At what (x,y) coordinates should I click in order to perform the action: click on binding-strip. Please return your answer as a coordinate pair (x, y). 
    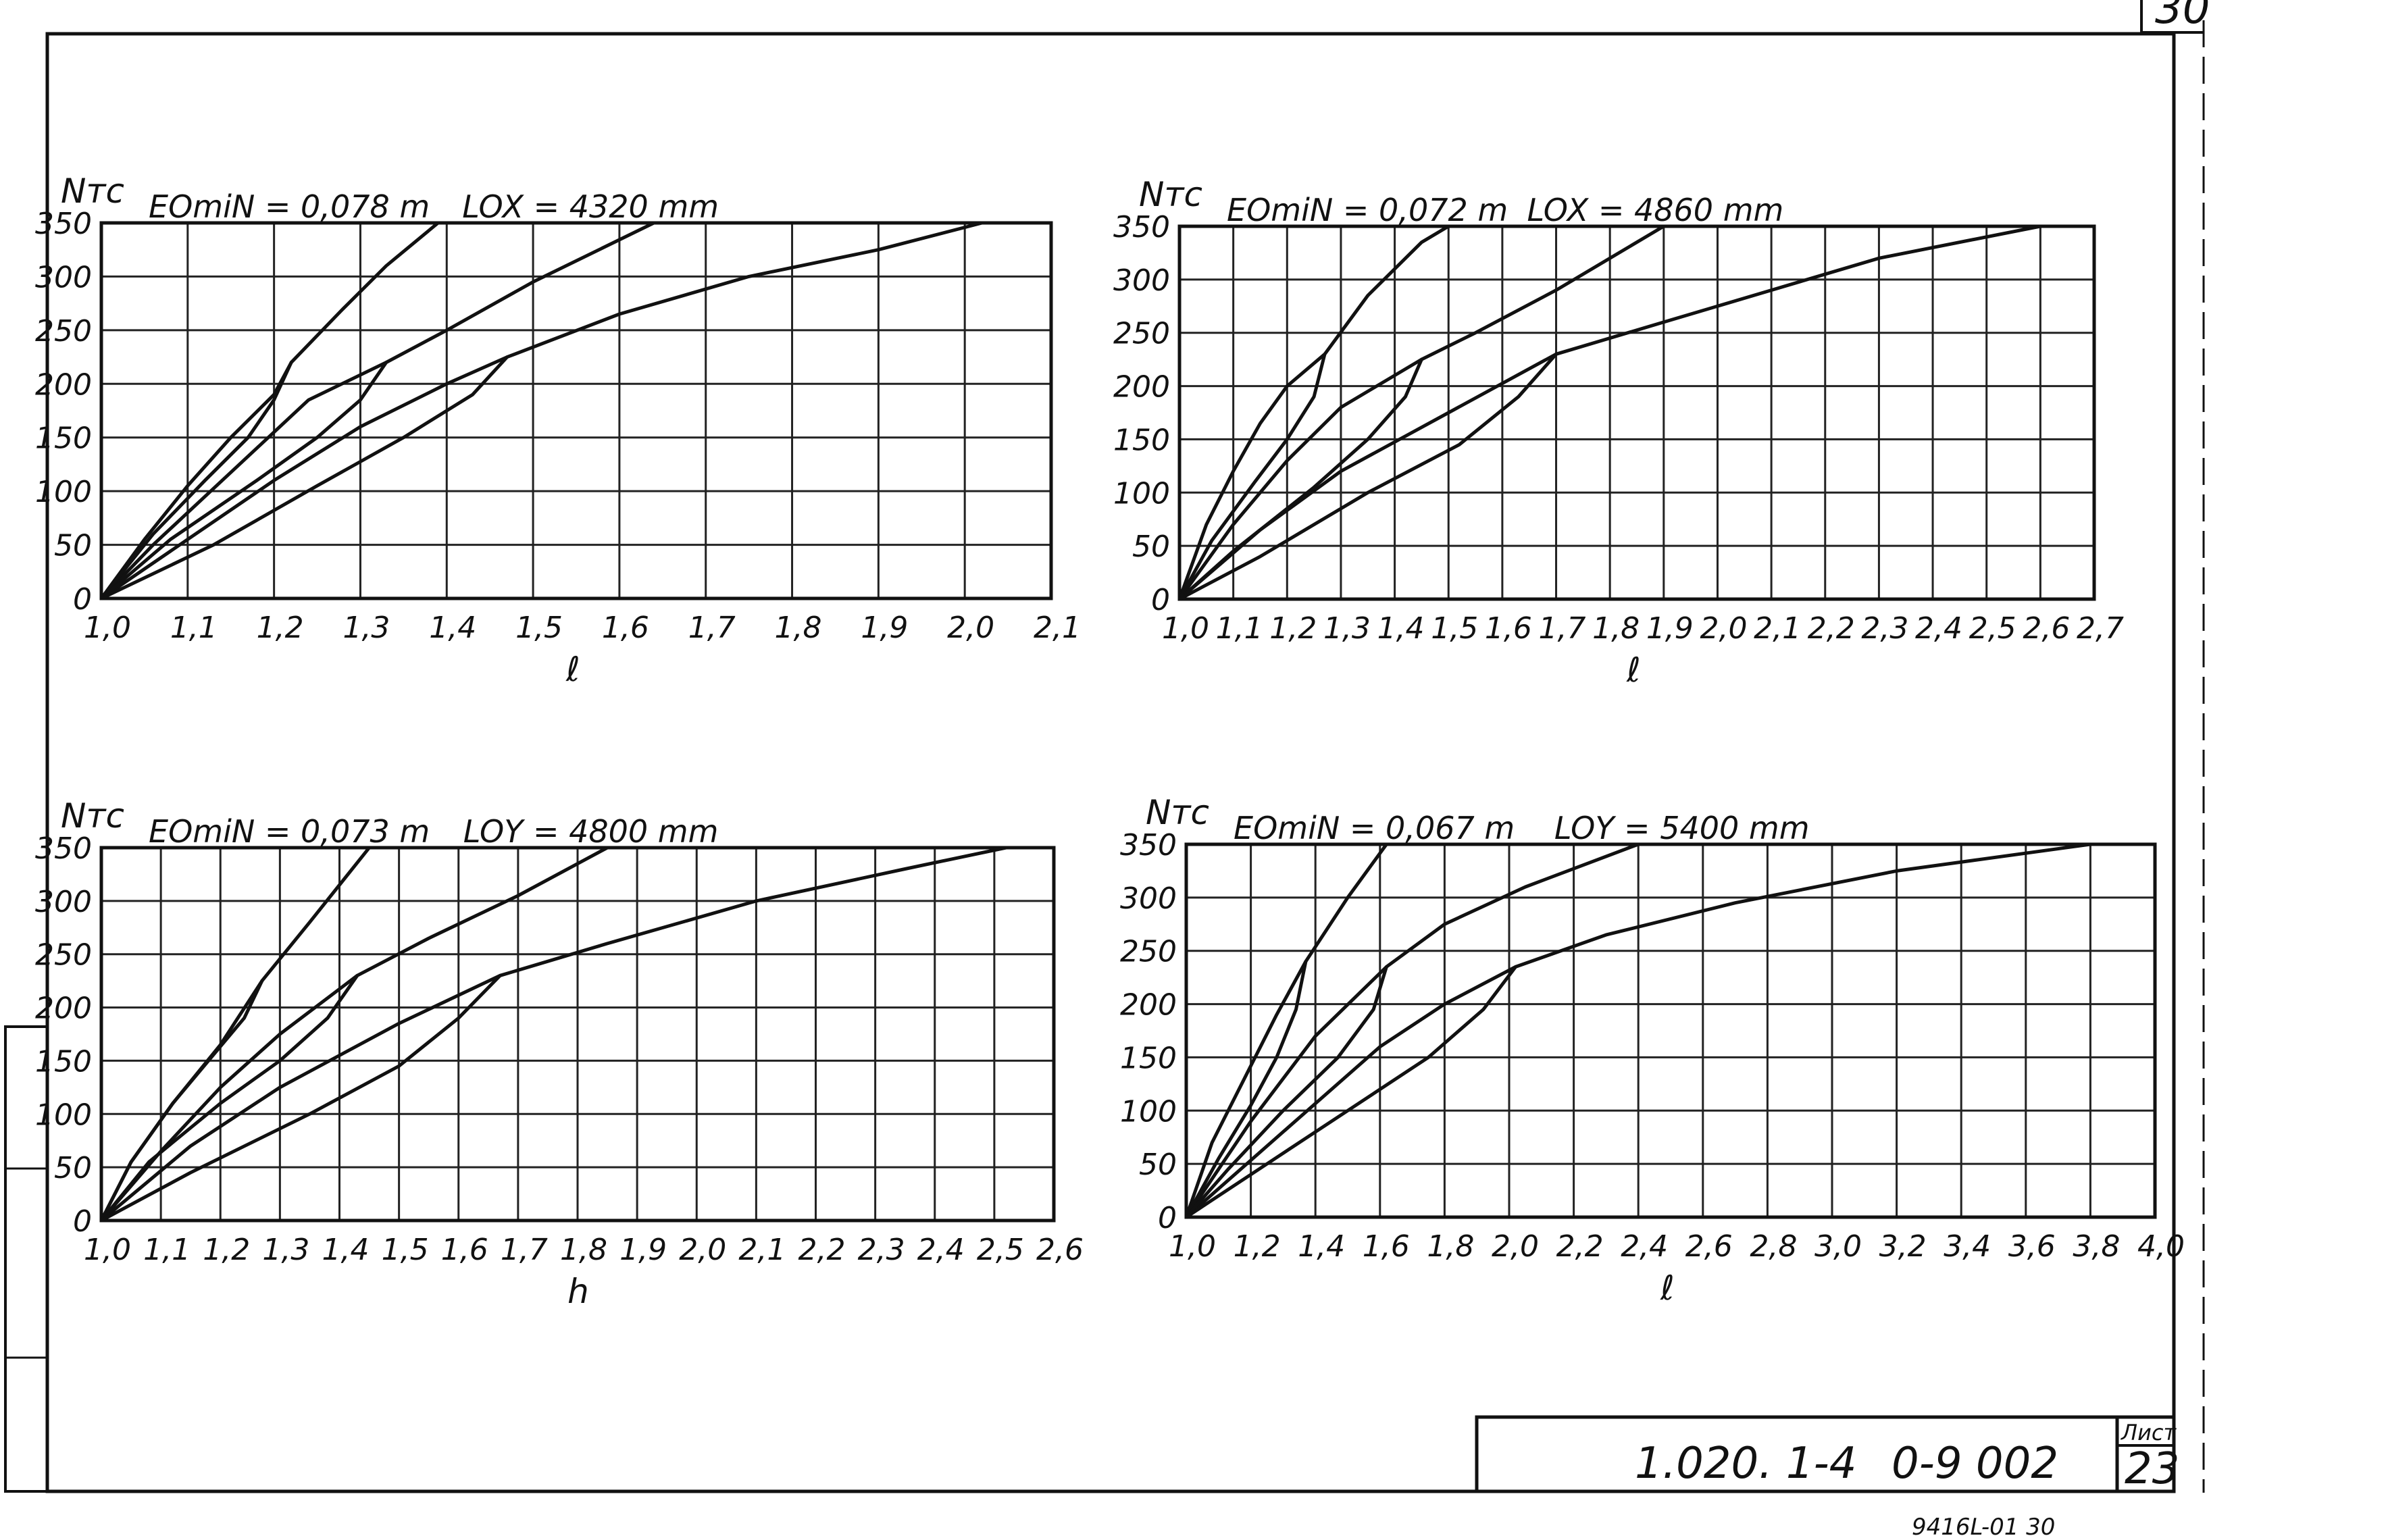
    Looking at the image, I should click on (26, 1259).